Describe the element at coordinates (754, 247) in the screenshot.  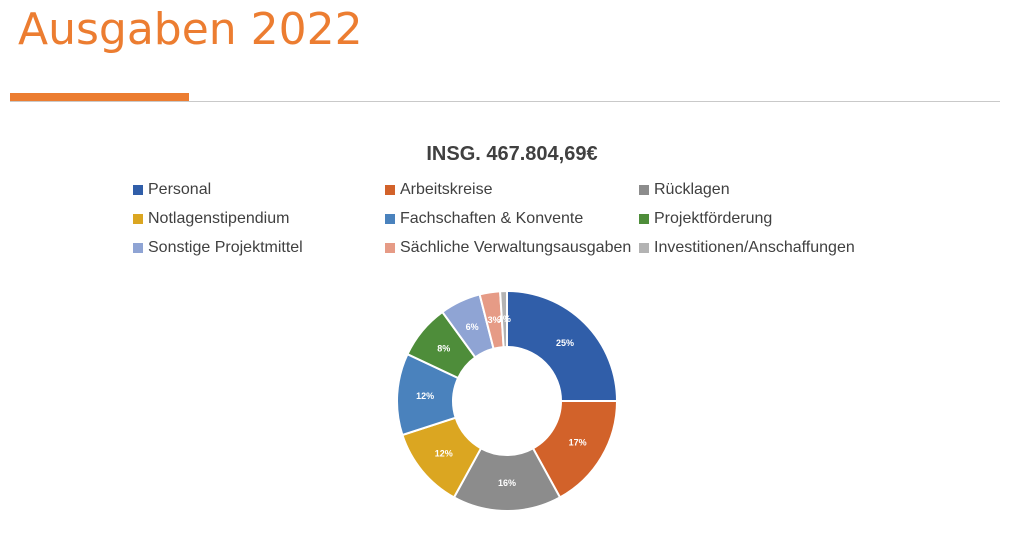
I see `legend-label: Investitionen/Anschaffungen` at that location.